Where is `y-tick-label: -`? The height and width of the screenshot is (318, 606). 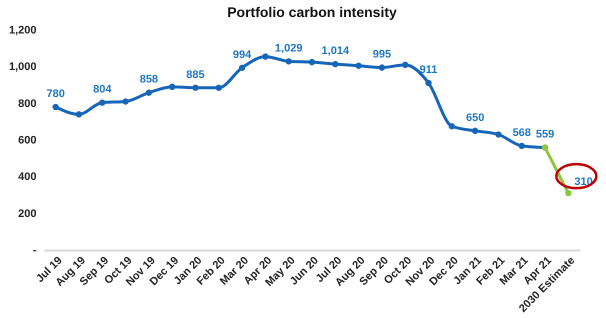 y-tick-label: - is located at coordinates (34, 250).